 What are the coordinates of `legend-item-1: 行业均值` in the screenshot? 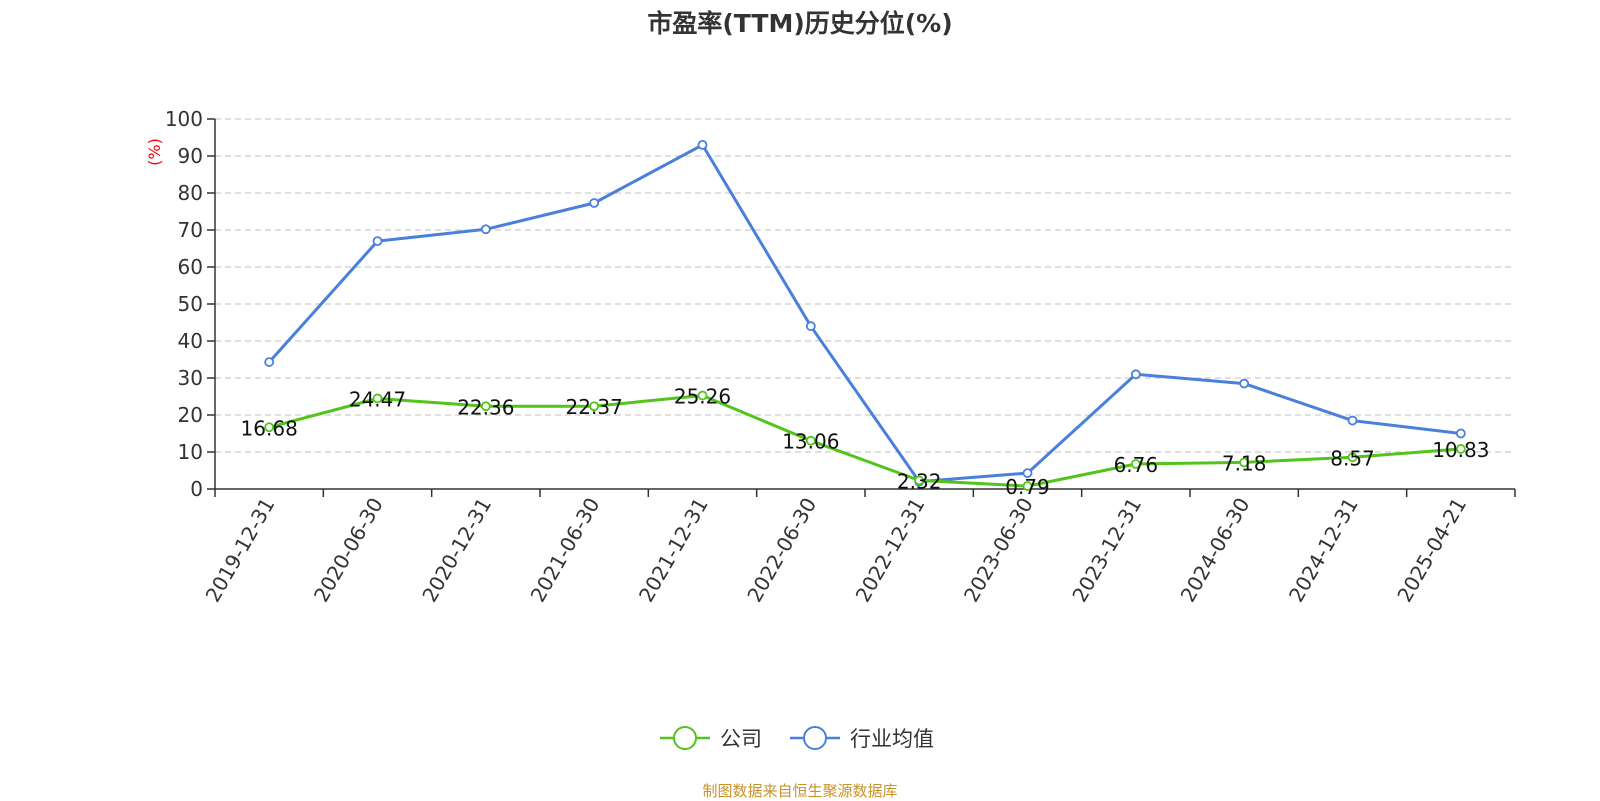 It's located at (862, 738).